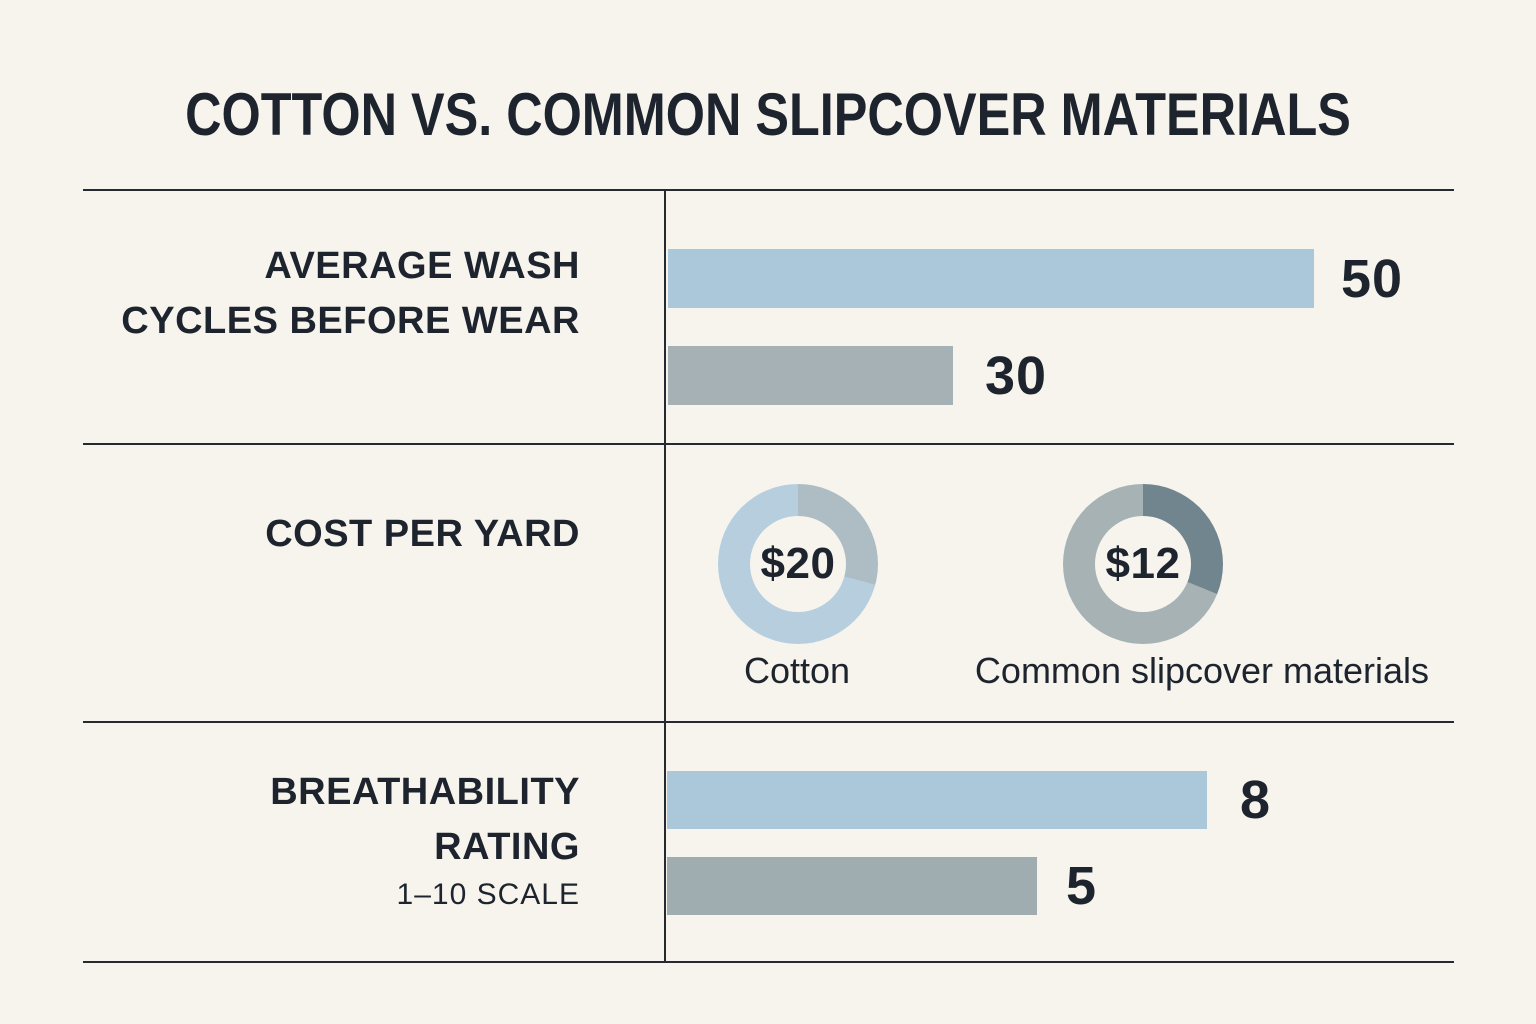 The image size is (1536, 1024). What do you see at coordinates (1256, 800) in the screenshot?
I see `breathability-cotton-value: 8` at bounding box center [1256, 800].